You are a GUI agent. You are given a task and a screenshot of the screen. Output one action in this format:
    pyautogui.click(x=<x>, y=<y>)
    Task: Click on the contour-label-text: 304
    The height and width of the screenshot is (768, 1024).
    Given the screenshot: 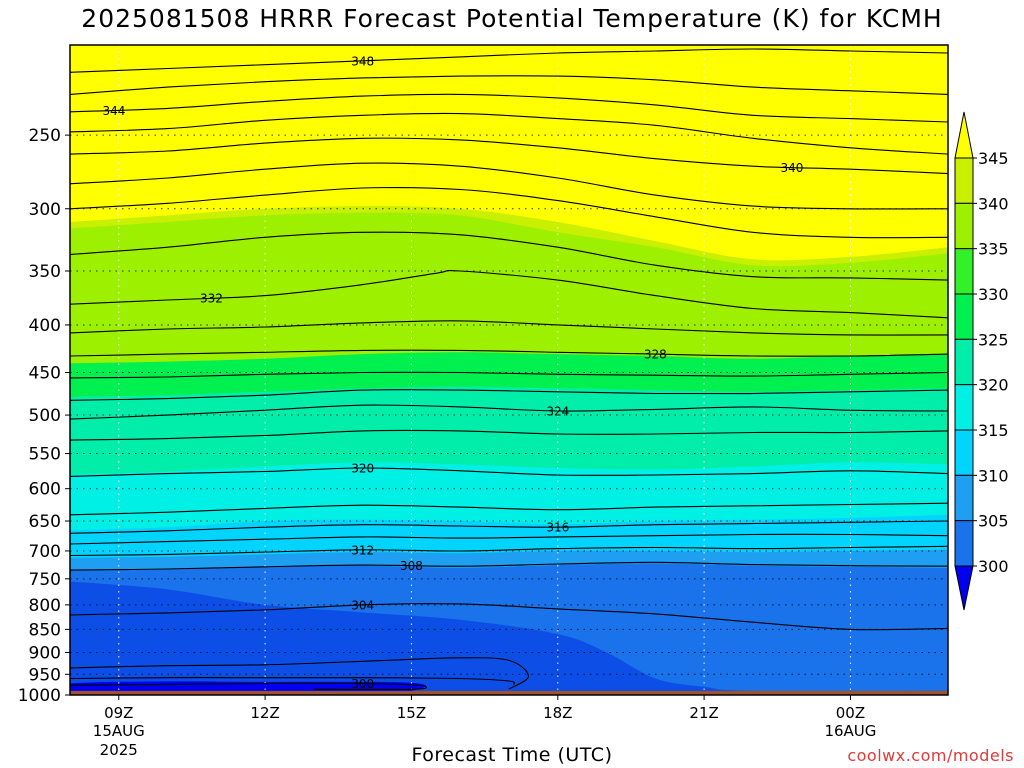 What is the action you would take?
    pyautogui.click(x=362, y=605)
    